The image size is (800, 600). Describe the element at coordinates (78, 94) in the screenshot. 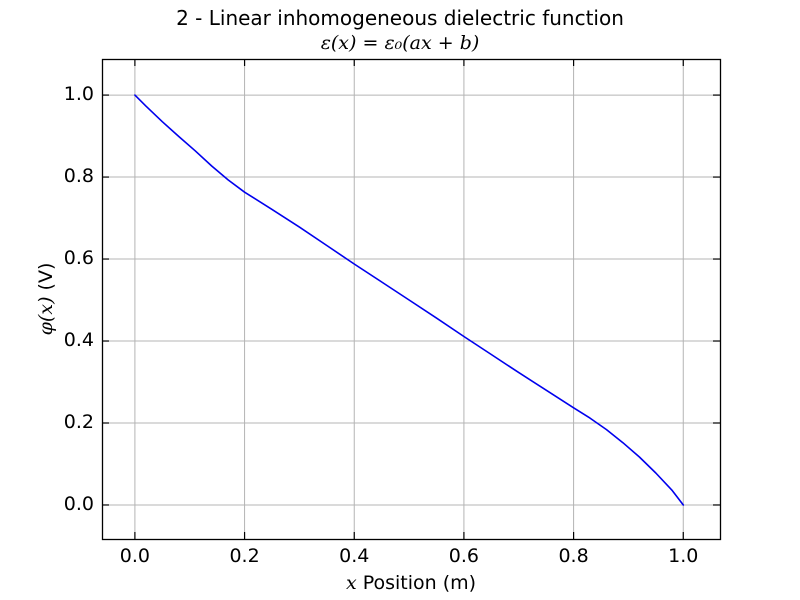

I see `y-tick-label: 1.0` at that location.